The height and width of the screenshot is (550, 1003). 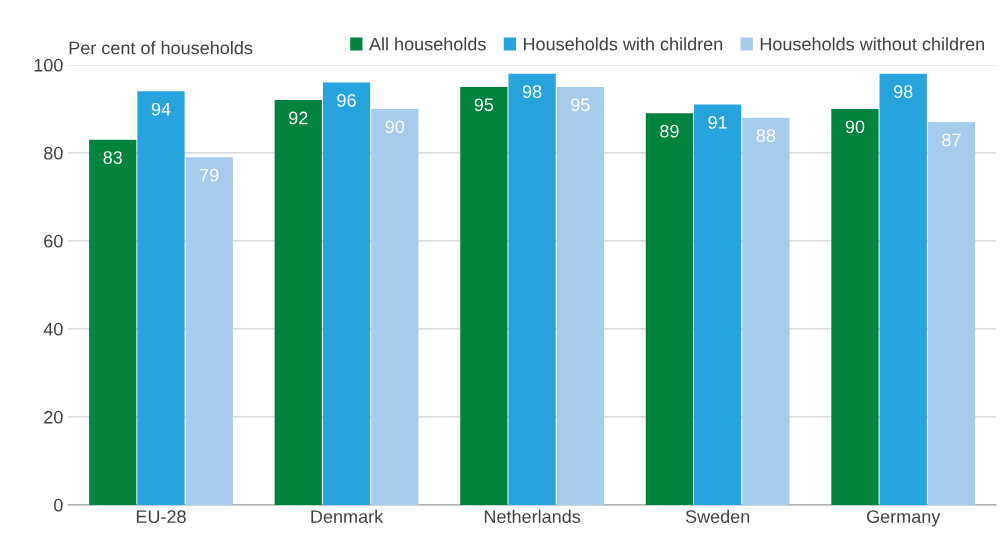 What do you see at coordinates (951, 140) in the screenshot?
I see `data-label: 87` at bounding box center [951, 140].